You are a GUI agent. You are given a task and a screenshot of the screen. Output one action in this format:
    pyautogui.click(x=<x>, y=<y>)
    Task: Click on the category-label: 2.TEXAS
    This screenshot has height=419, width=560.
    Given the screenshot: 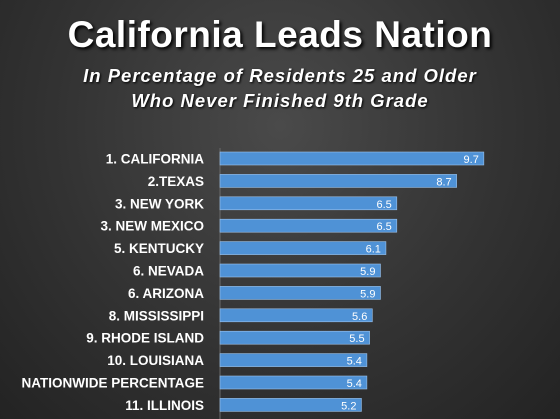 What is the action you would take?
    pyautogui.click(x=176, y=181)
    